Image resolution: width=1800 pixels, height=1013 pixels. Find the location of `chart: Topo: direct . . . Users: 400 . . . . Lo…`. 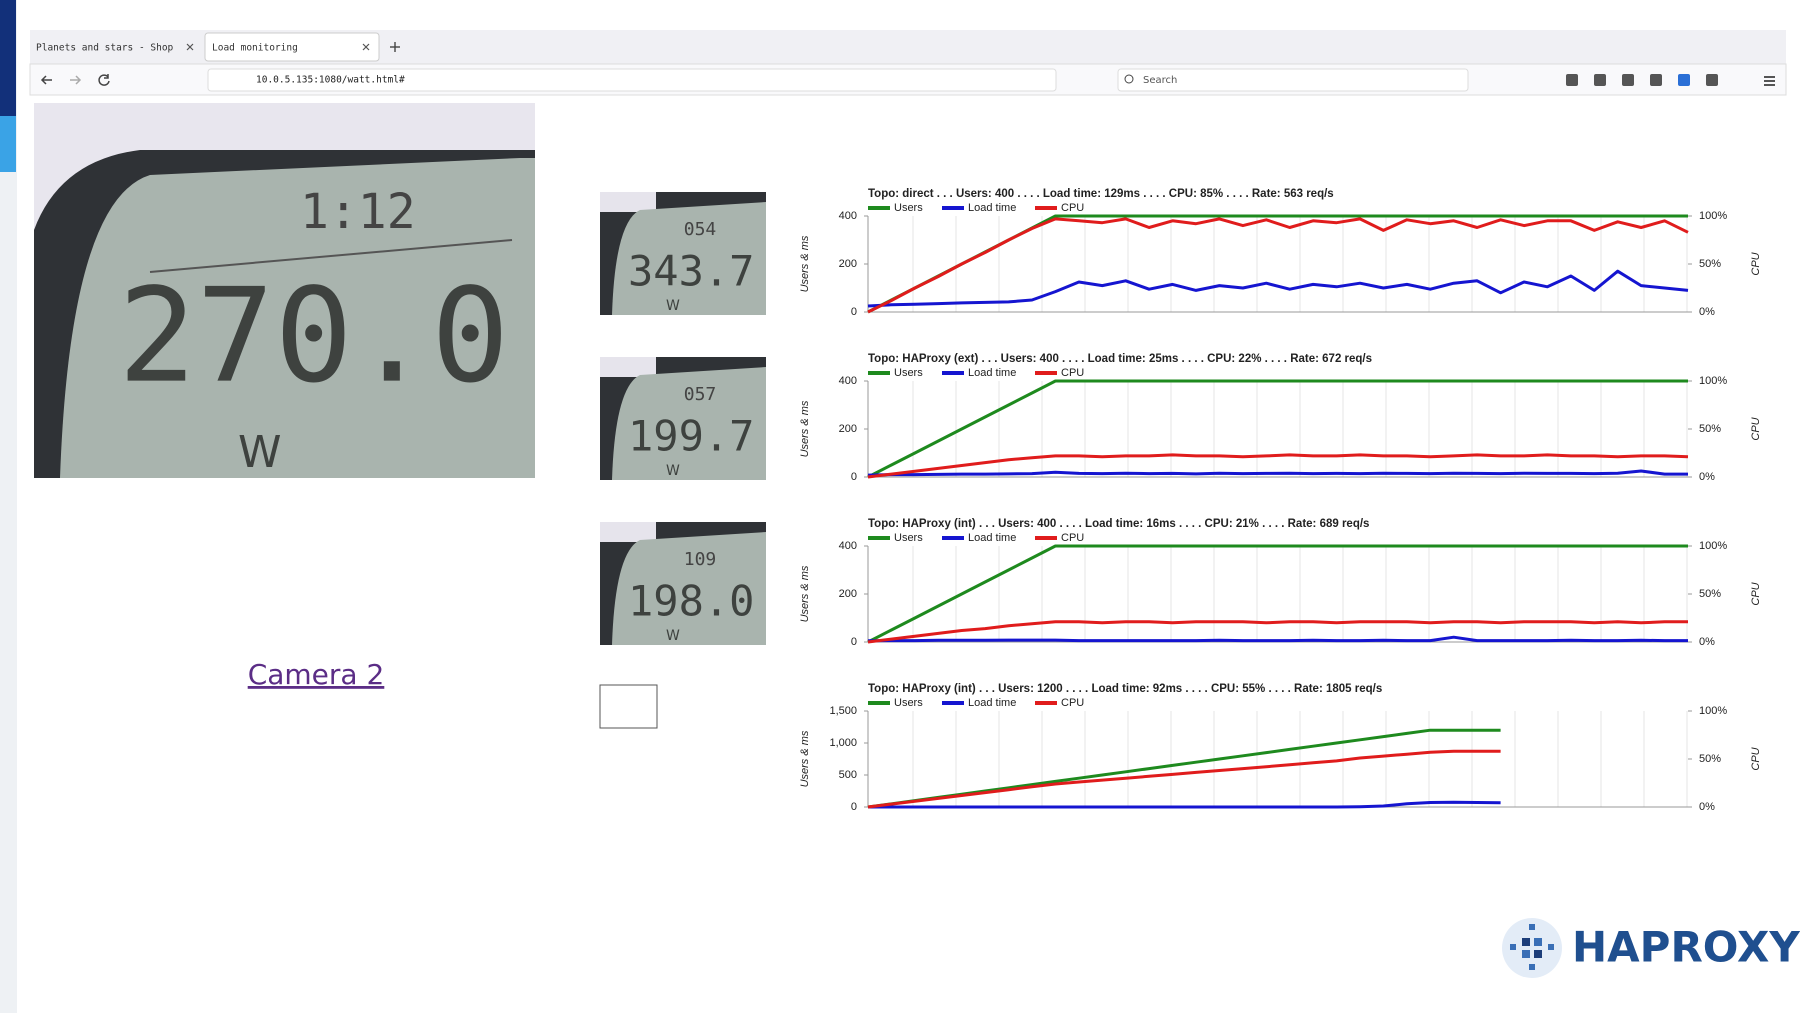

chart: Topo: direct . . . Users: 400 . . . . Lo… is located at coordinates (1280, 253).